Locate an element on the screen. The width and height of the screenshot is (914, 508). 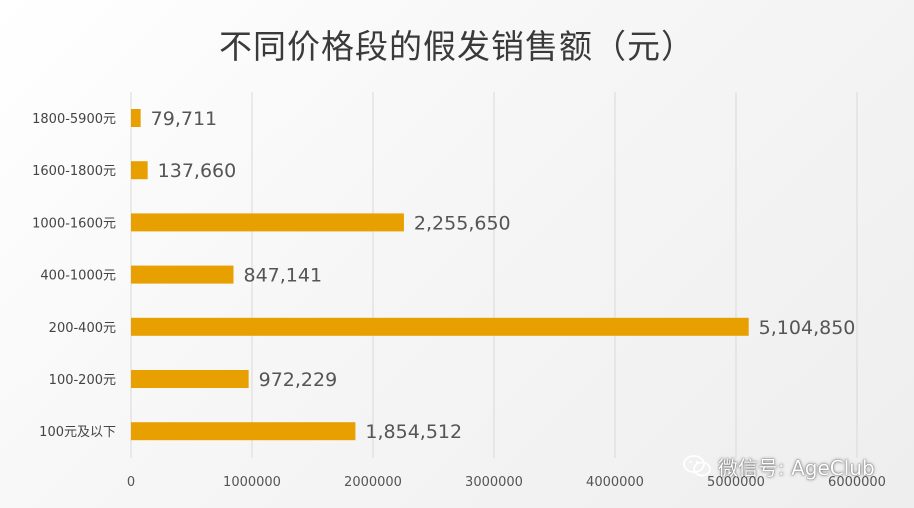
chart-title: 不同价格段的假发销售额（元） is located at coordinates (457, 46).